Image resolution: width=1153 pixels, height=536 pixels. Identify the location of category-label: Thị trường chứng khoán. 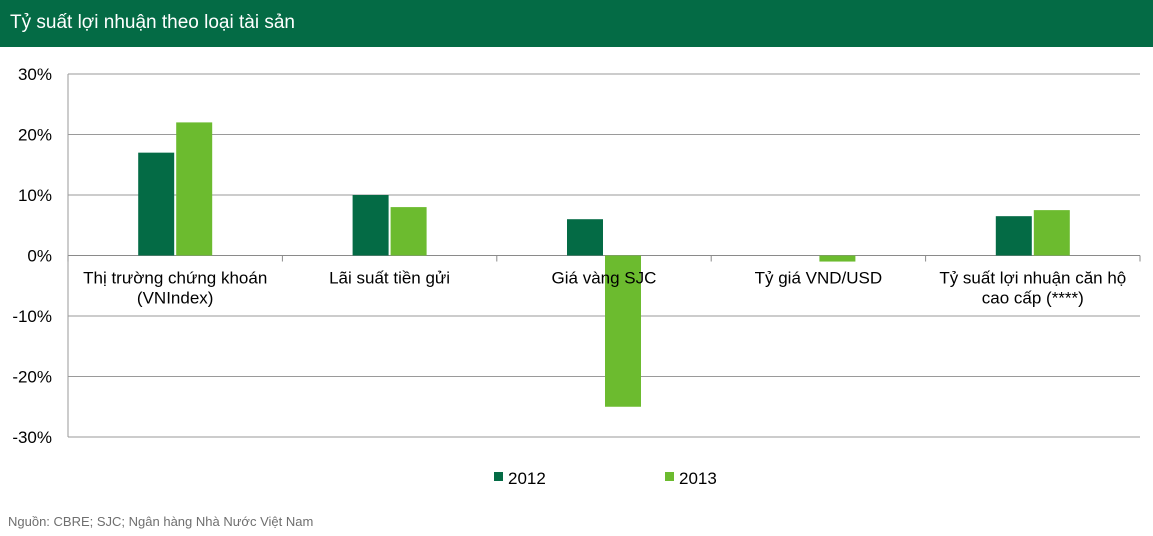
(175, 278).